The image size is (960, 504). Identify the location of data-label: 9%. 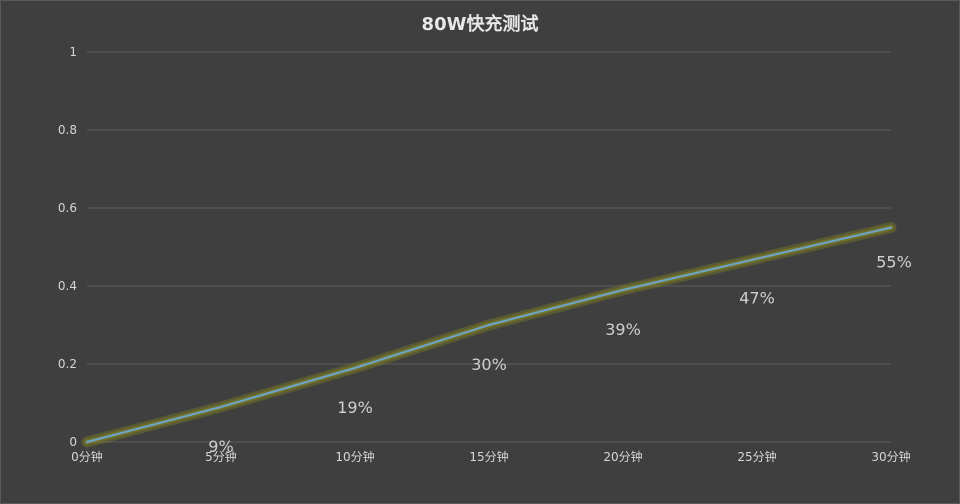
(220, 446).